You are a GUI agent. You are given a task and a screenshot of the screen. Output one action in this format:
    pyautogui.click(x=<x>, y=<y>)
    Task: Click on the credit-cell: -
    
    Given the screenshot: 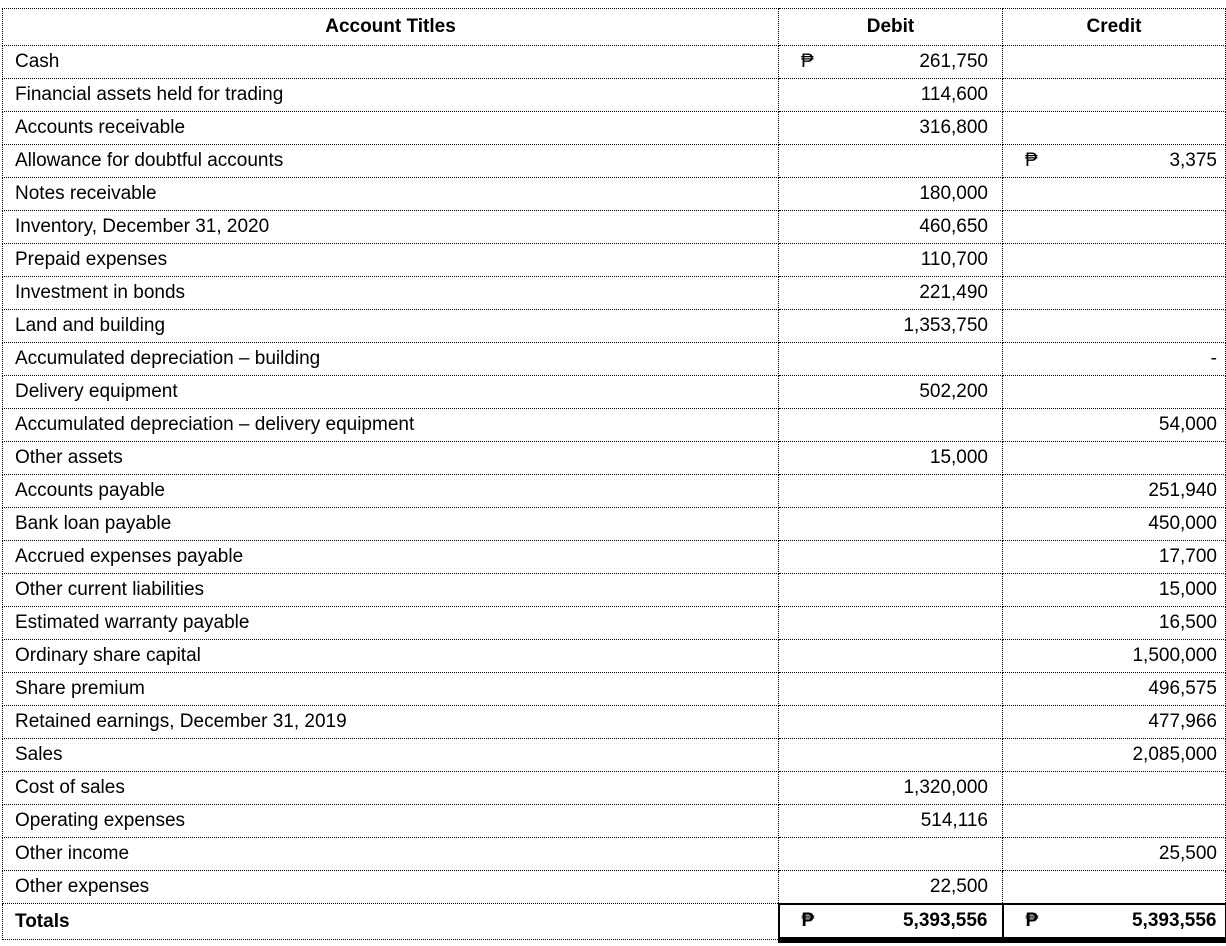 What is the action you would take?
    pyautogui.click(x=1114, y=359)
    